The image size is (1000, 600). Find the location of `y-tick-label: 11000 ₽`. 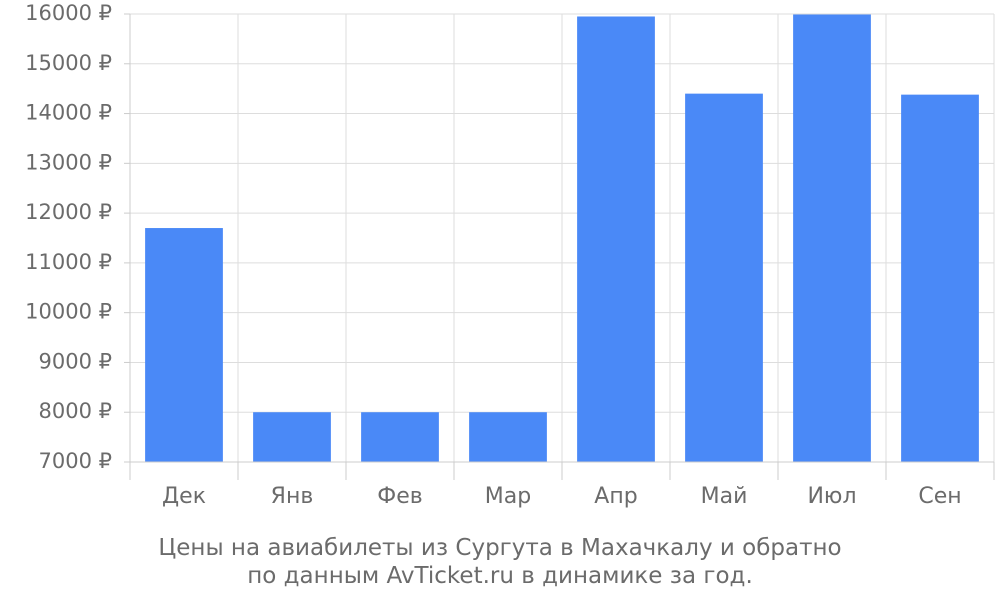

y-tick-label: 11000 ₽ is located at coordinates (68, 262).